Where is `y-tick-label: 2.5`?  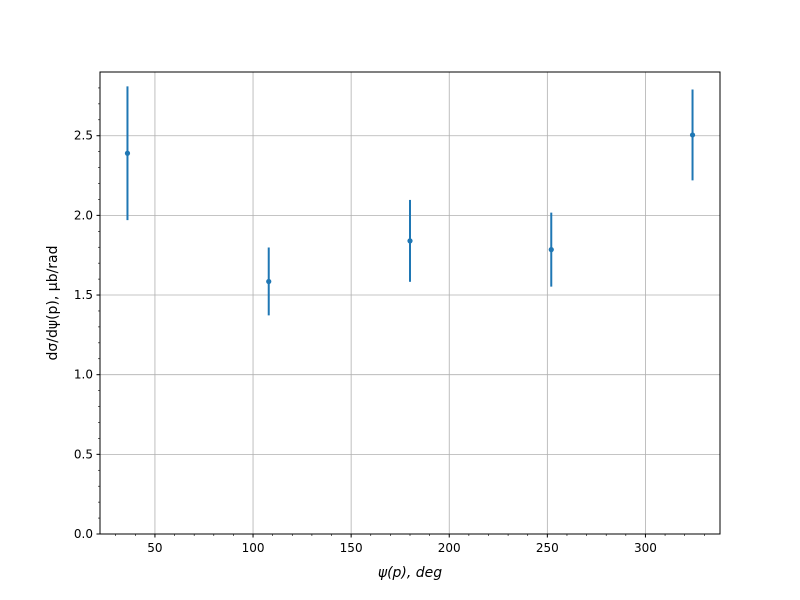
y-tick-label: 2.5 is located at coordinates (83, 136).